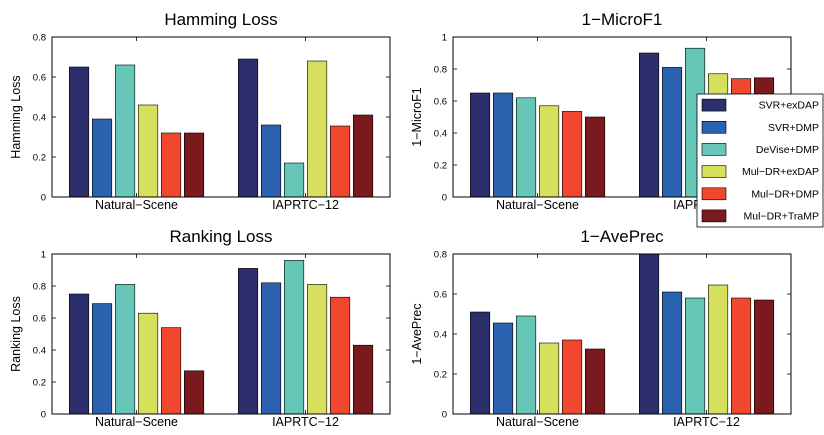 The height and width of the screenshot is (435, 824). I want to click on legend-label-4: Mul−DR+exDAP, so click(780, 172).